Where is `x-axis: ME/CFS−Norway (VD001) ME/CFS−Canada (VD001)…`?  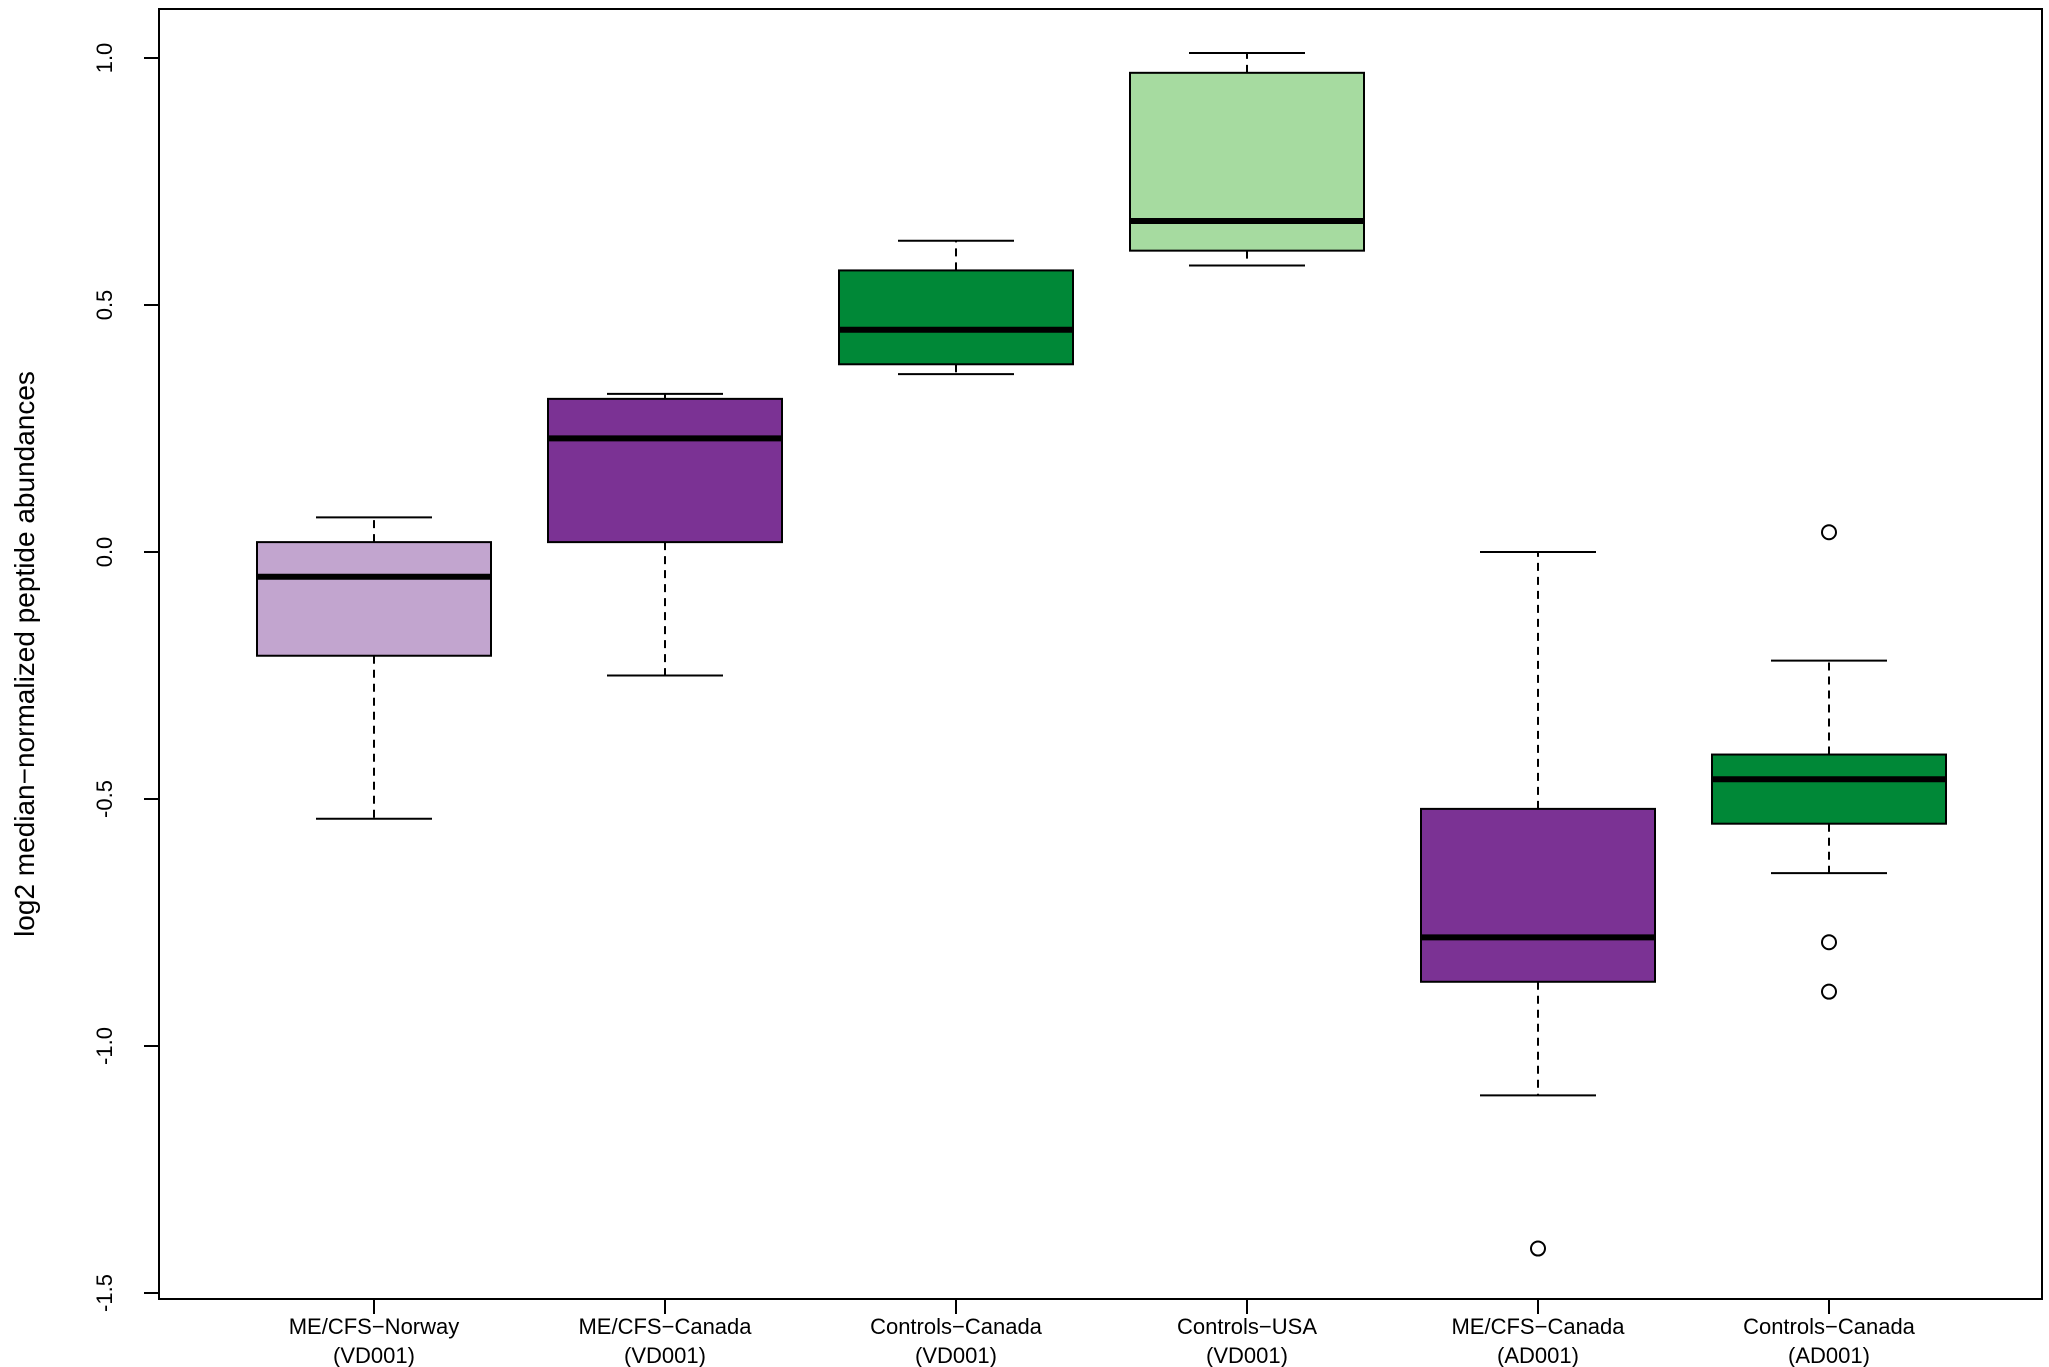 x-axis: ME/CFS−Norway (VD001) ME/CFS−Canada (VD001)… is located at coordinates (1102, 1332).